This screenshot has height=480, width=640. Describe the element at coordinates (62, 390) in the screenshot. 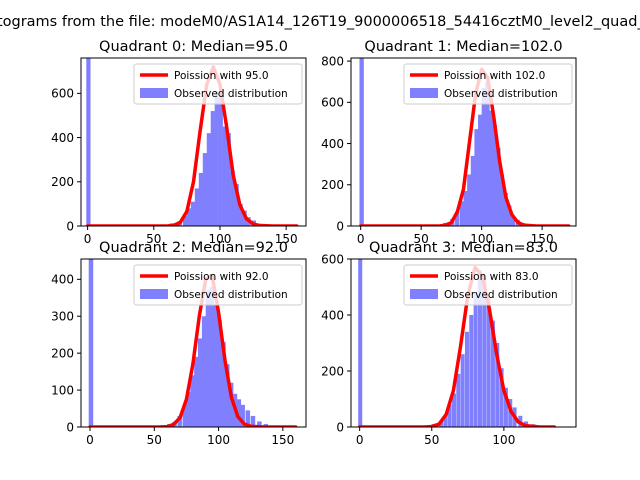

I see `y-tick-label: 100` at that location.